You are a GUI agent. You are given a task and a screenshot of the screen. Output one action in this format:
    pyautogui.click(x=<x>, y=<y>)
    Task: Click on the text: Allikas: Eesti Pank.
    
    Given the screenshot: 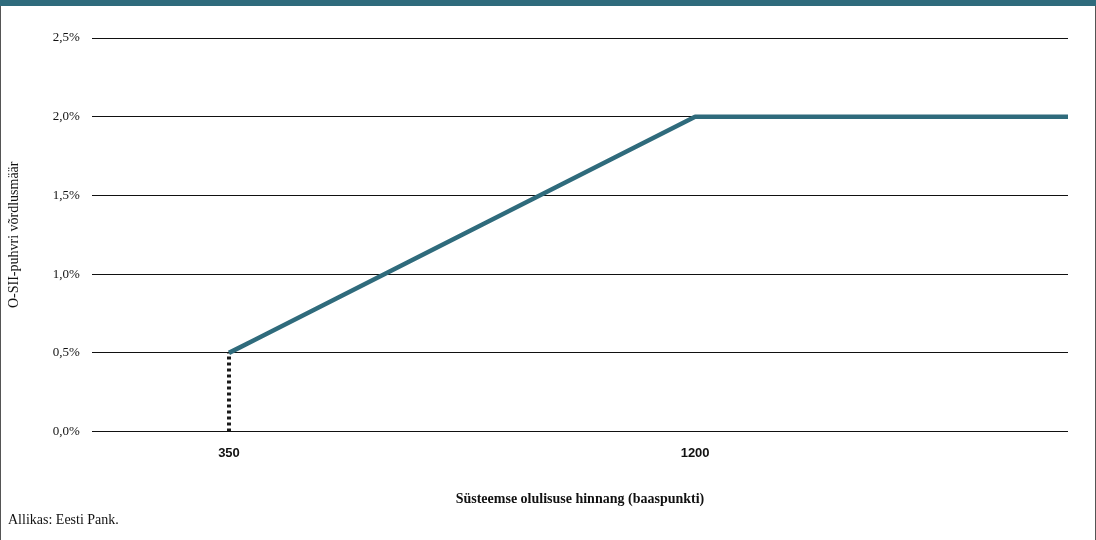 What is the action you would take?
    pyautogui.click(x=63, y=520)
    